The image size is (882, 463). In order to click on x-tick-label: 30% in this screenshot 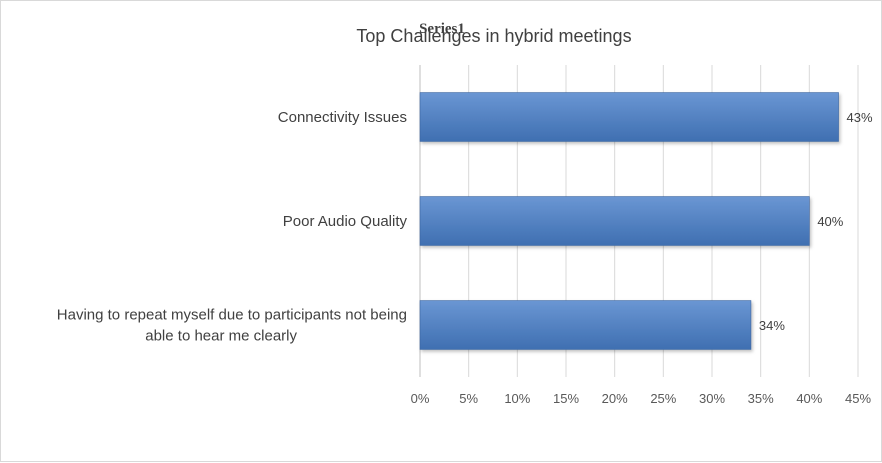, I will do `click(712, 398)`.